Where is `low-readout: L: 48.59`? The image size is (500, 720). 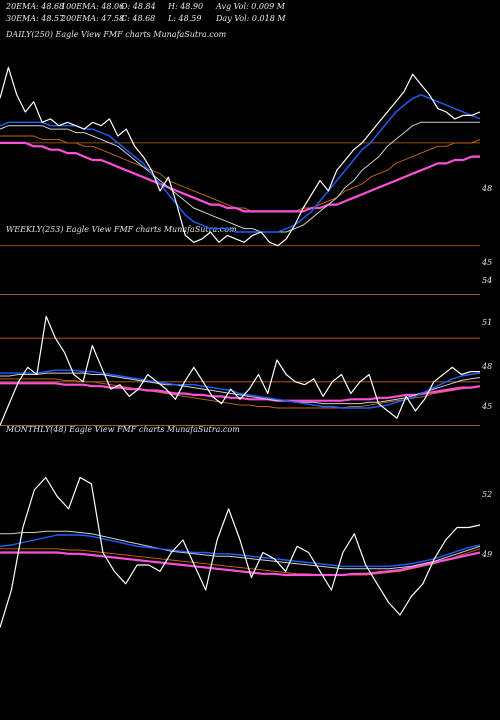
low-readout: L: 48.59 is located at coordinates (185, 18).